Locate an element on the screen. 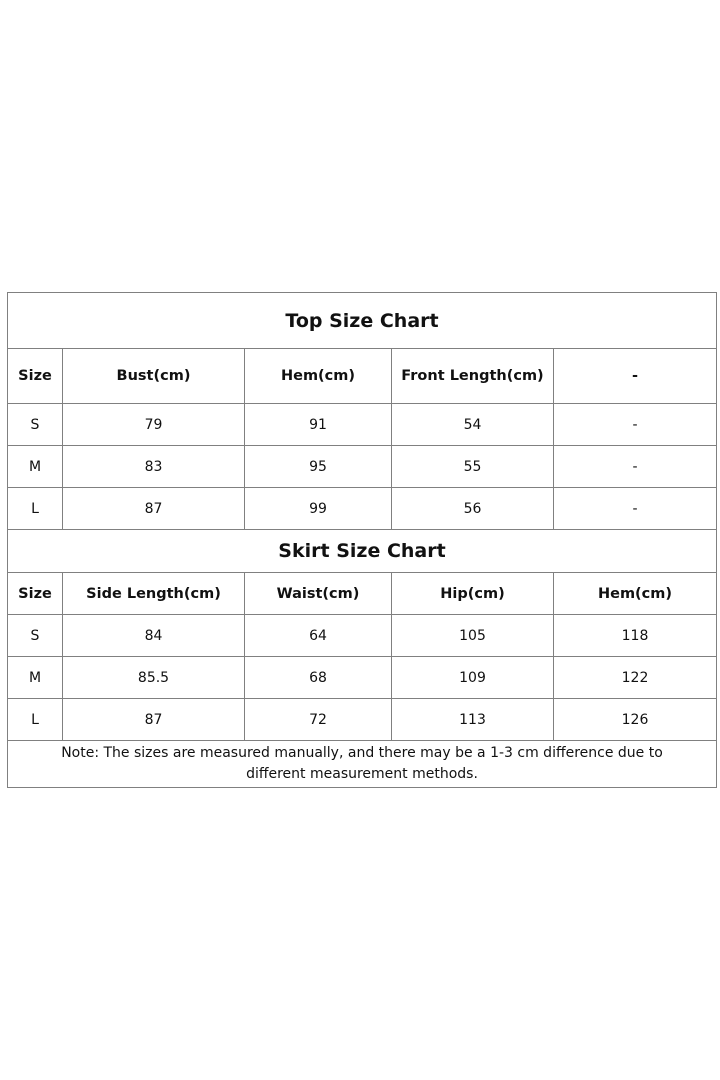  table-cell: 105 is located at coordinates (472, 635).